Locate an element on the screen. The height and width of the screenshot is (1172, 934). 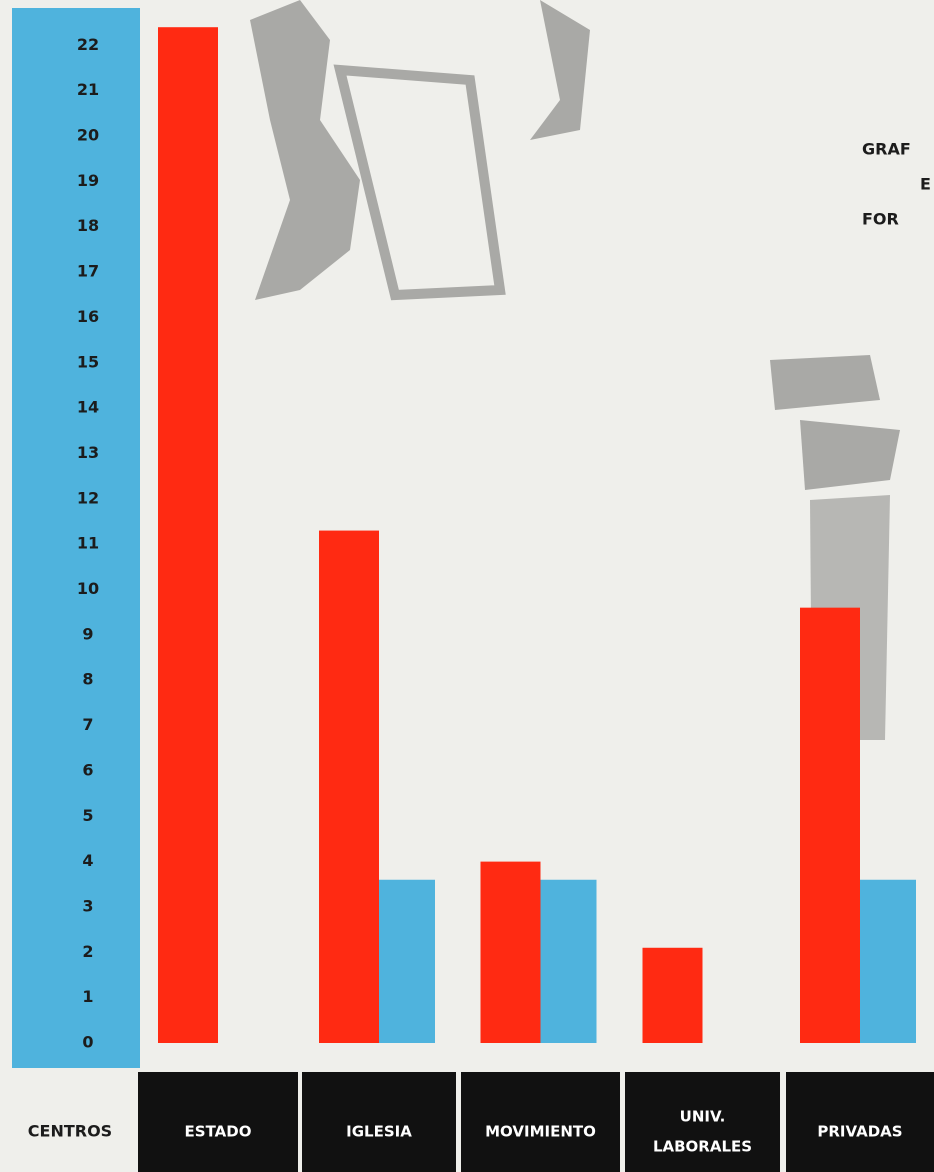
y-tick-label: 15 is located at coordinates (88, 361).